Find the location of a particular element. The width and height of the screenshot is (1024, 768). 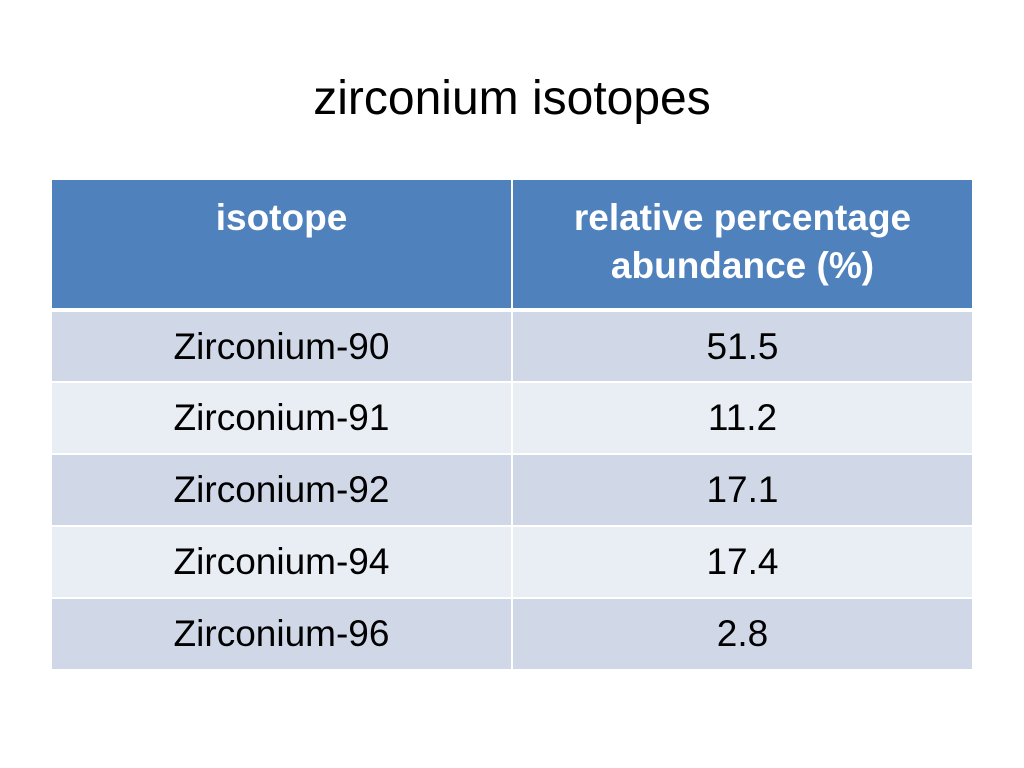

slide-title: zirconium isotopes is located at coordinates (512, 98).